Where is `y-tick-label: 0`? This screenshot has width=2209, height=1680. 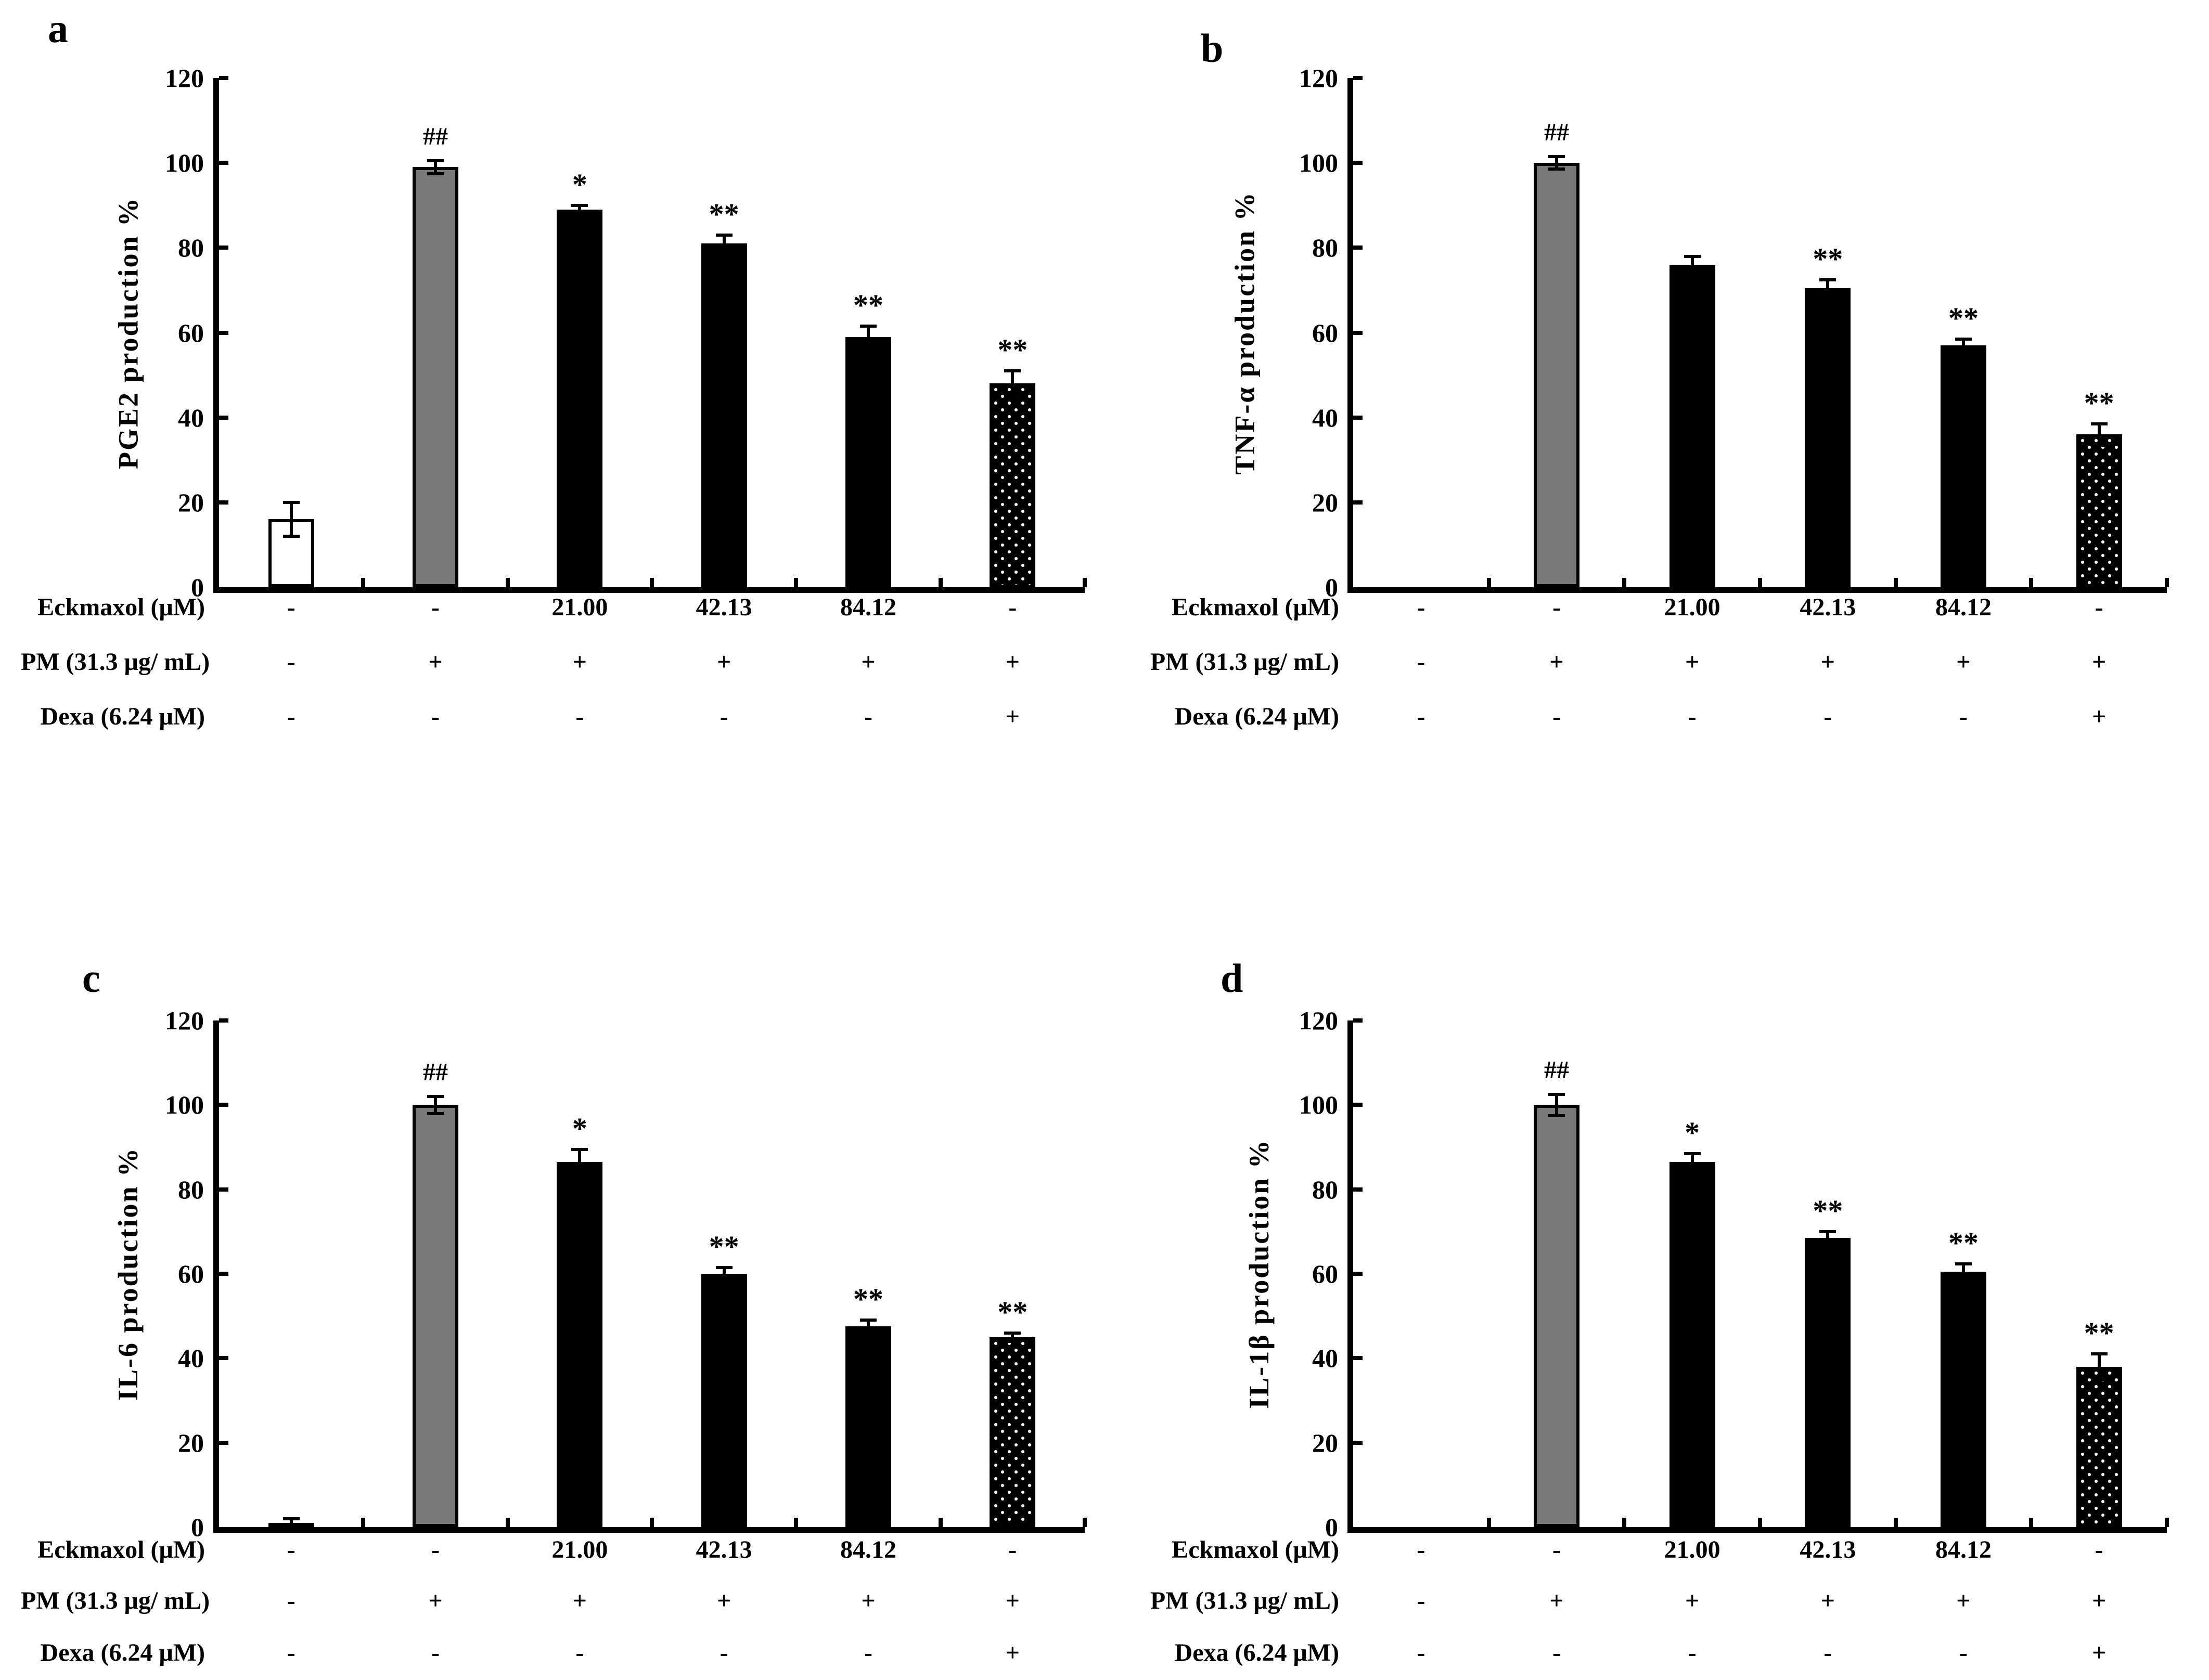 y-tick-label: 0 is located at coordinates (197, 1528).